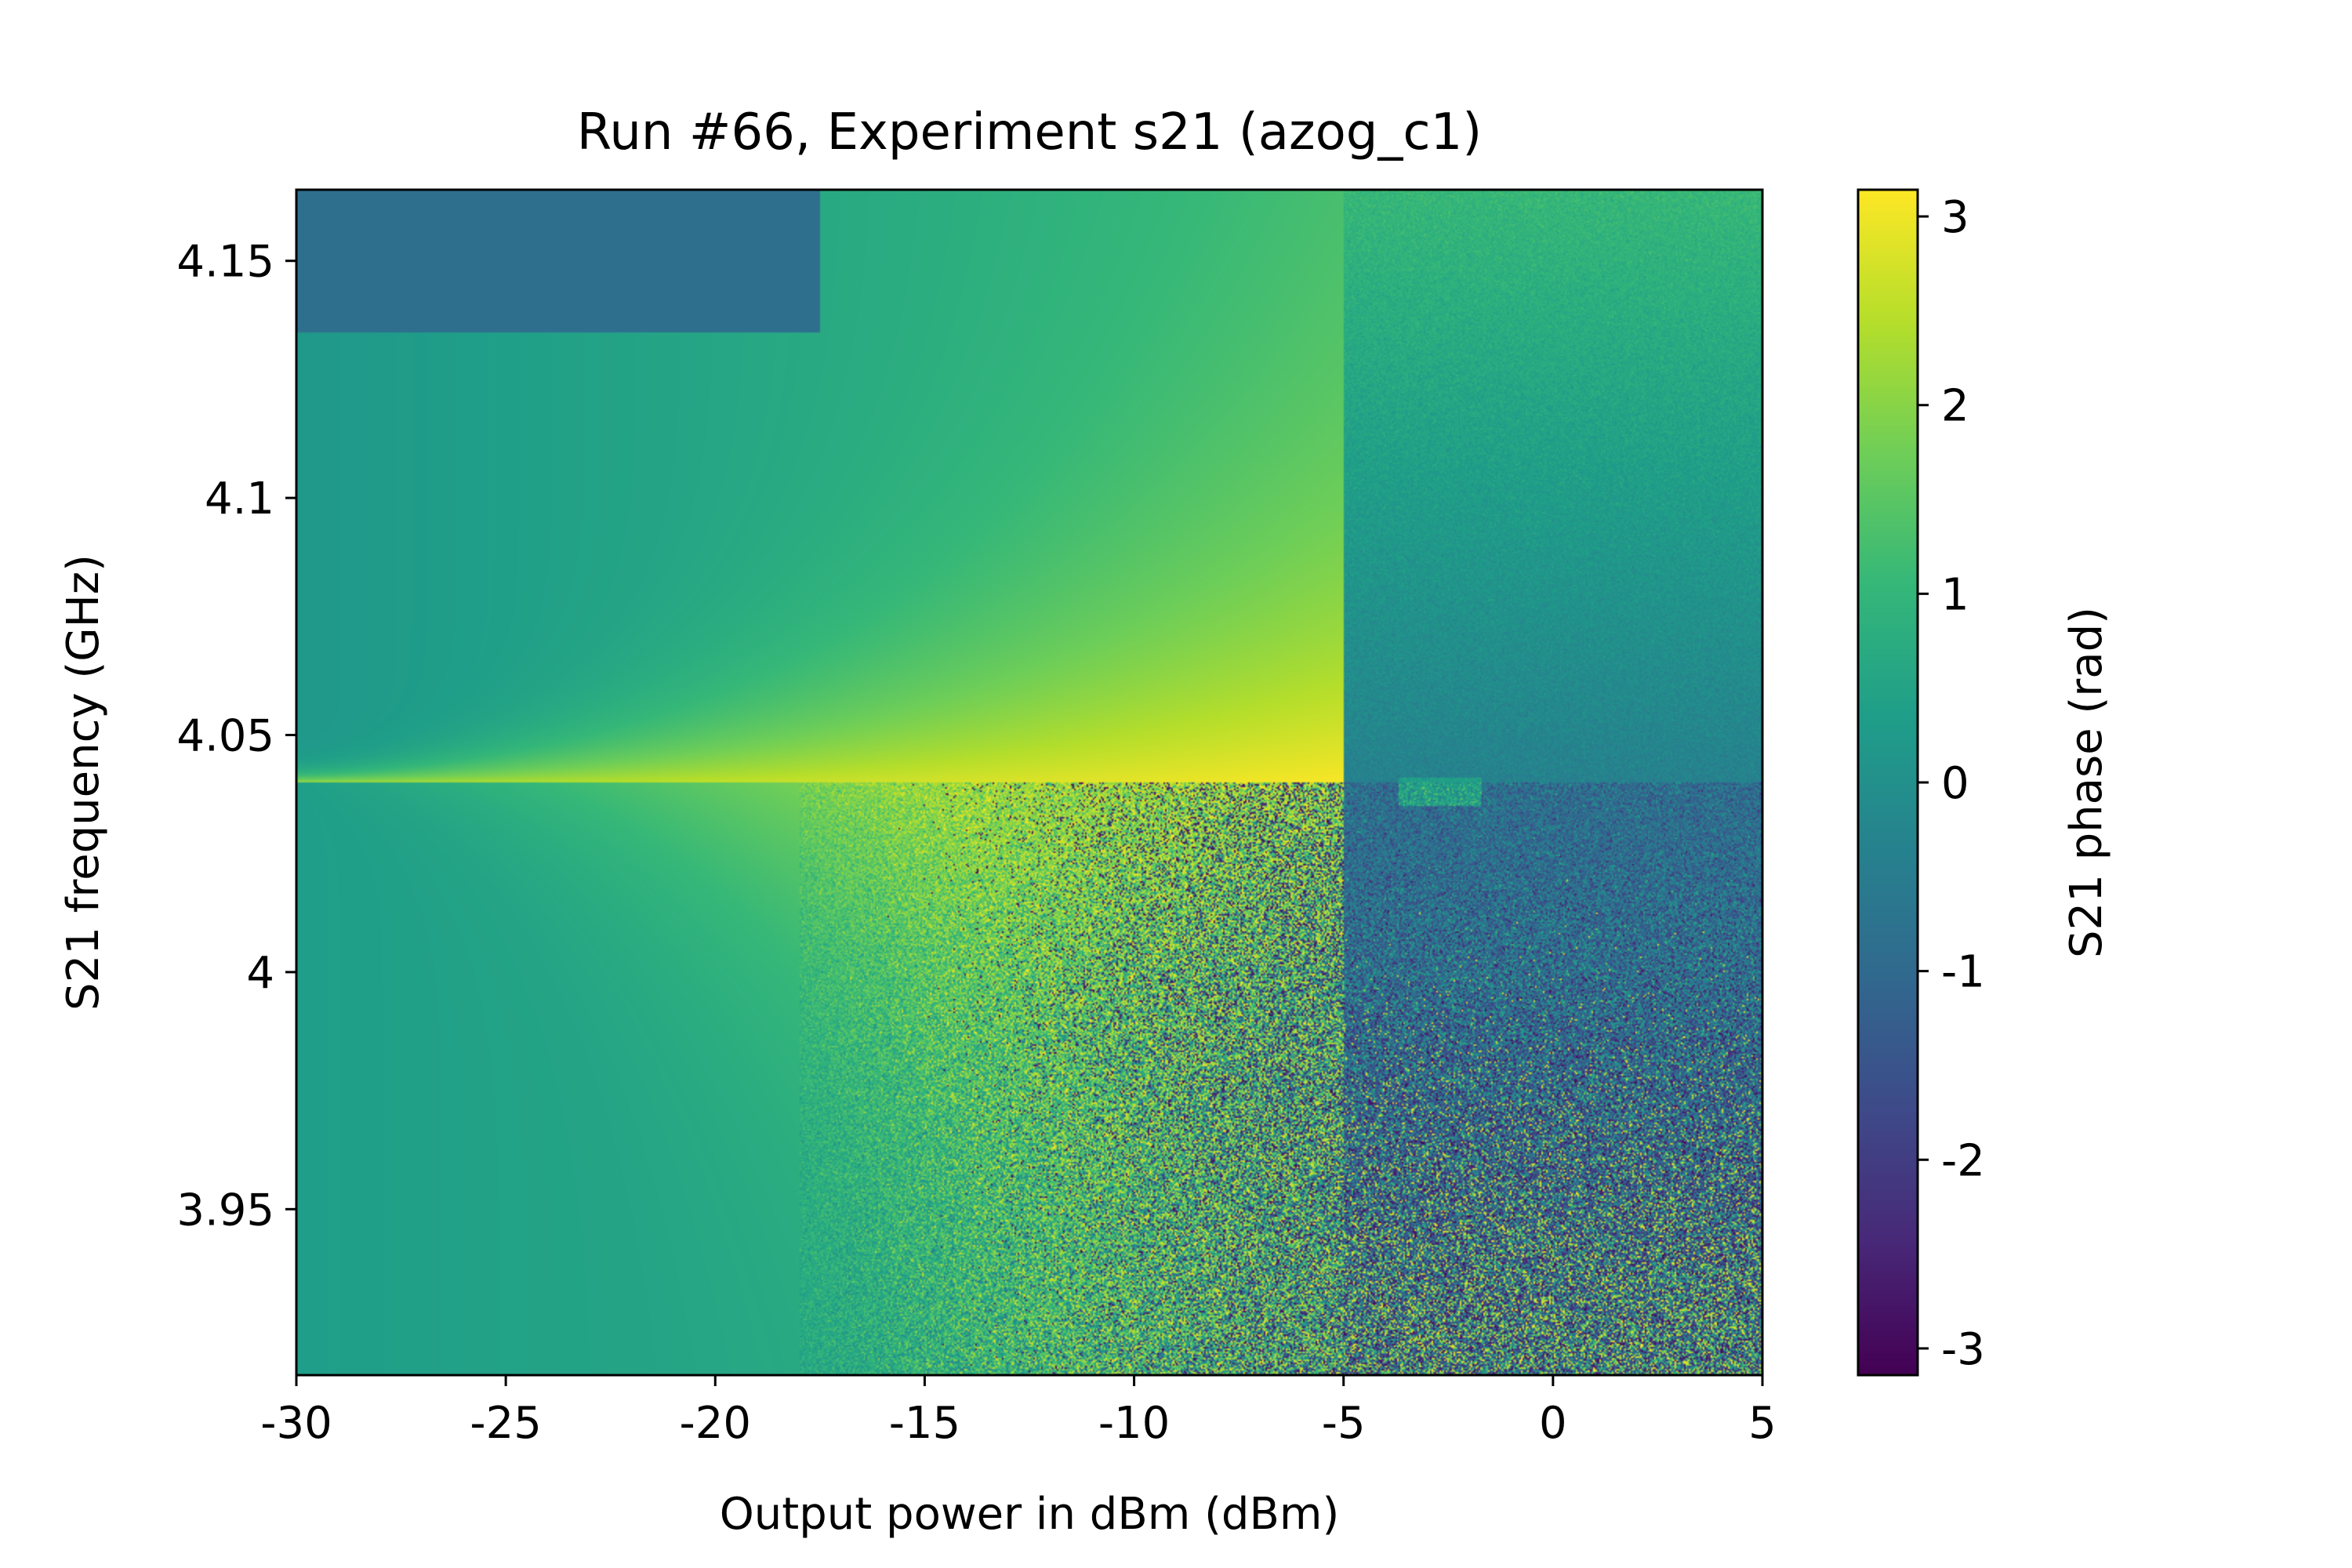 This screenshot has height=1568, width=2352. Describe the element at coordinates (1955, 783) in the screenshot. I see `colorbar-tick-label: 0` at that location.